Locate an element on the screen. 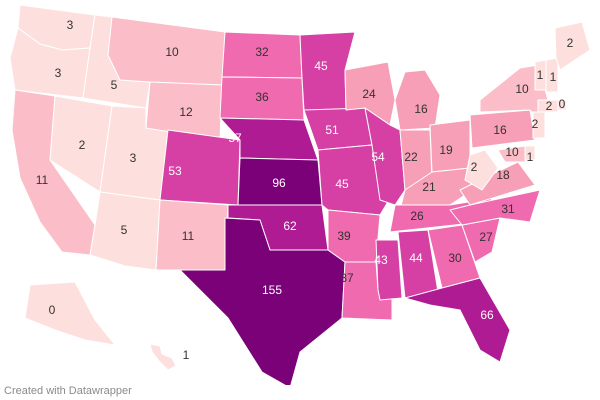  state-md is located at coordinates (511, 154).